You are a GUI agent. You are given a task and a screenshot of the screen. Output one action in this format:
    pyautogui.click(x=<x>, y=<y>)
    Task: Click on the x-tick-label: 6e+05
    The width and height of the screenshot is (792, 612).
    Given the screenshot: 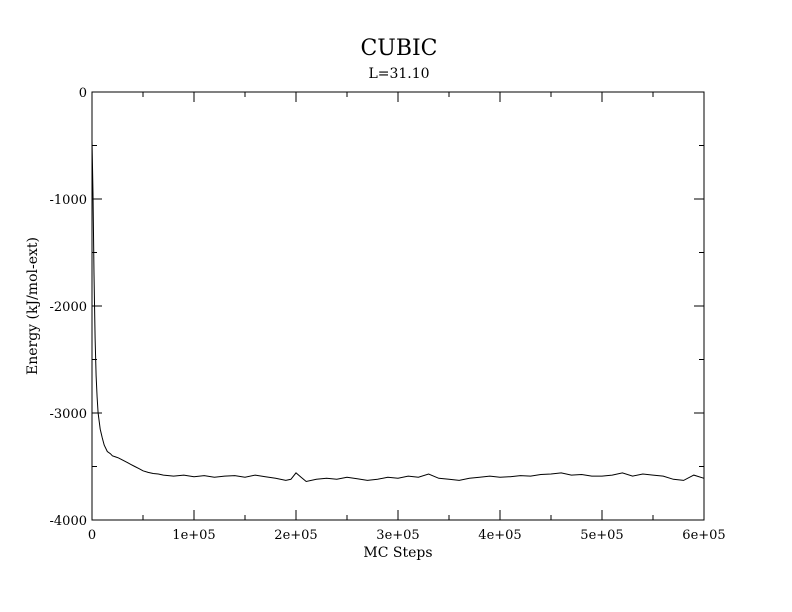 What is the action you would take?
    pyautogui.click(x=703, y=535)
    